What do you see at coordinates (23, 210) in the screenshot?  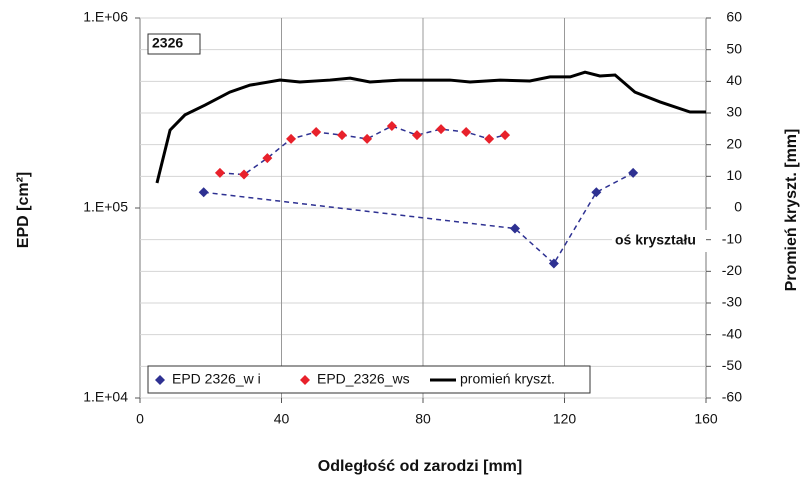 I see `y-axis-title: EPD [cm²]` at bounding box center [23, 210].